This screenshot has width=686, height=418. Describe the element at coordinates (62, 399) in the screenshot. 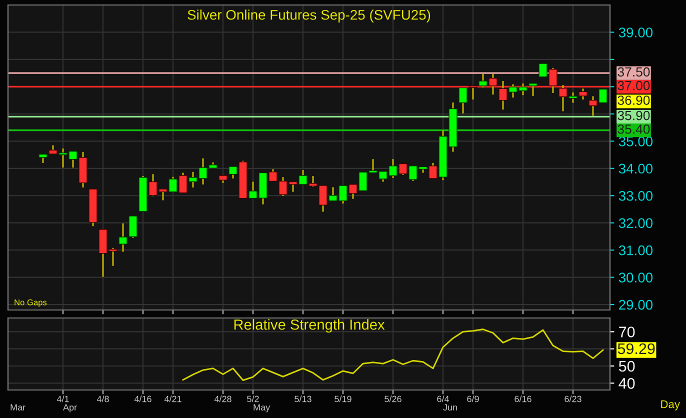

I see `x-tick-label: 4/1` at that location.